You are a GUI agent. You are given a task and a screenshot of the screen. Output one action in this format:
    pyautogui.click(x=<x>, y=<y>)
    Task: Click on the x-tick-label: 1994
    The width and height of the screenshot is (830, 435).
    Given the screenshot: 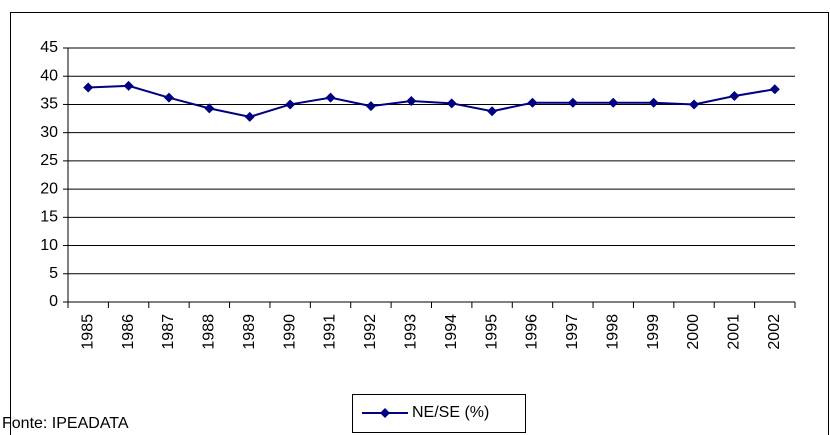 What is the action you would take?
    pyautogui.click(x=451, y=332)
    